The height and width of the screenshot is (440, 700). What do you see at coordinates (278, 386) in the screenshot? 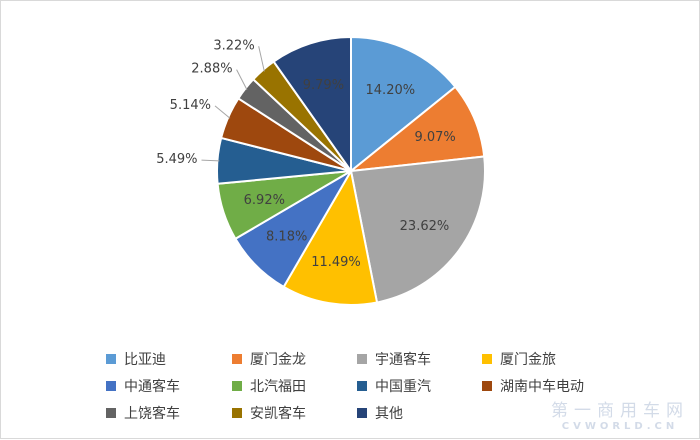
I see `legend-label: 北汽福田` at bounding box center [278, 386].